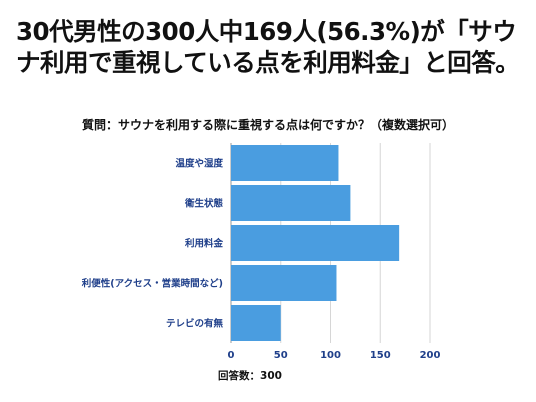 Image resolution: width=536 pixels, height=402 pixels. I want to click on chart-title: 質問：サウナを利用する際に重視する点は何ですか？（複数選択可）, so click(267, 125).